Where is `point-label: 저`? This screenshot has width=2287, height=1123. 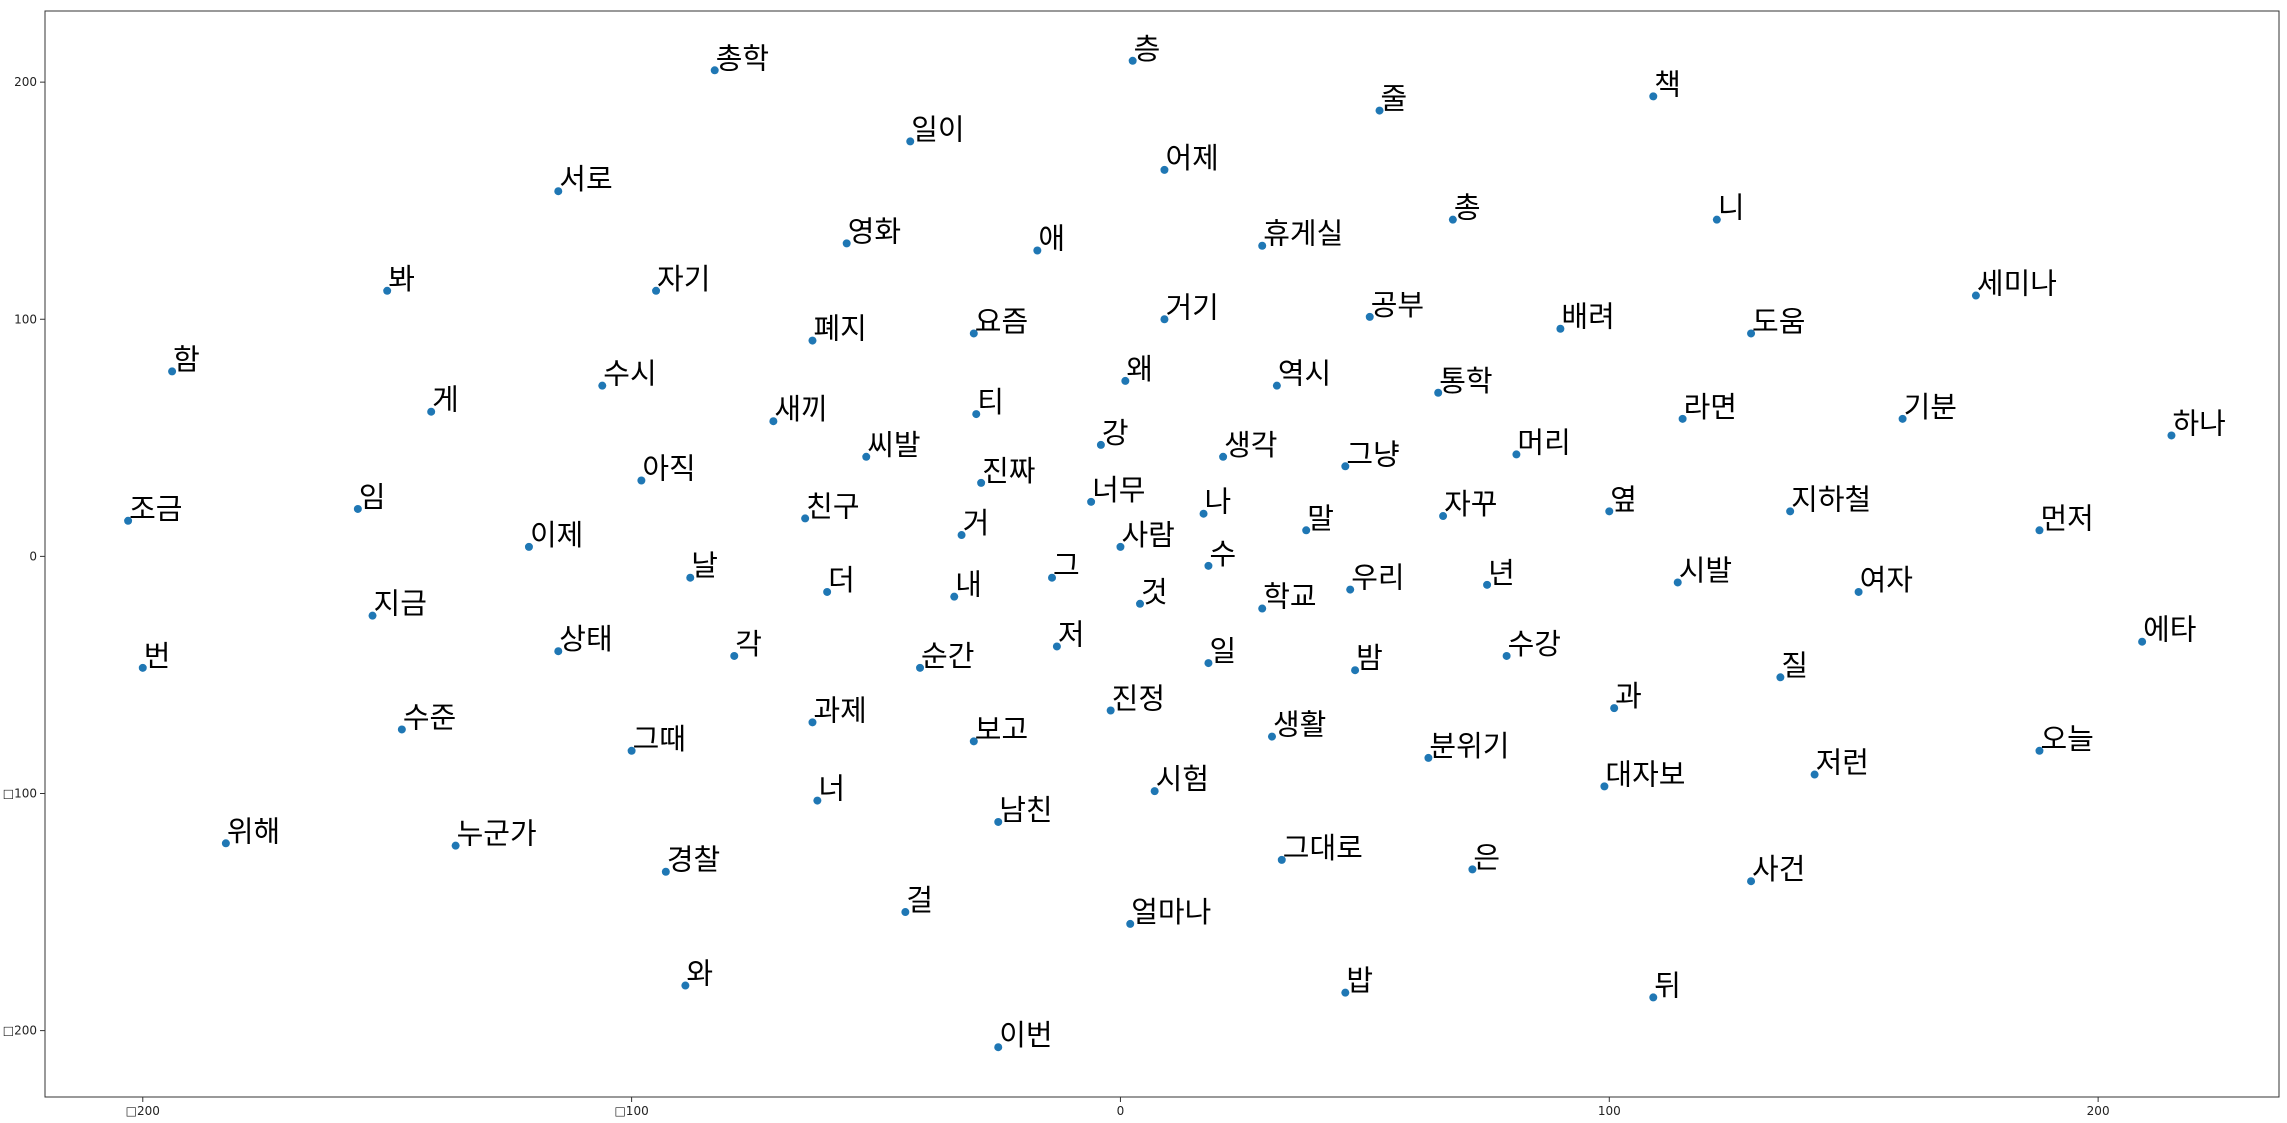
point-label: 저 is located at coordinates (1071, 634).